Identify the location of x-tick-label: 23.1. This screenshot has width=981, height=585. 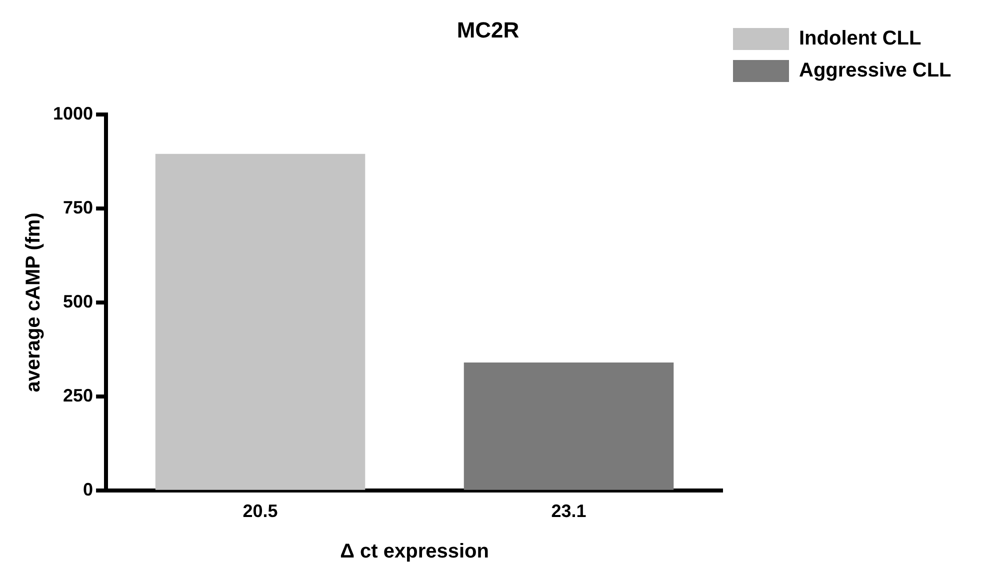
(568, 511).